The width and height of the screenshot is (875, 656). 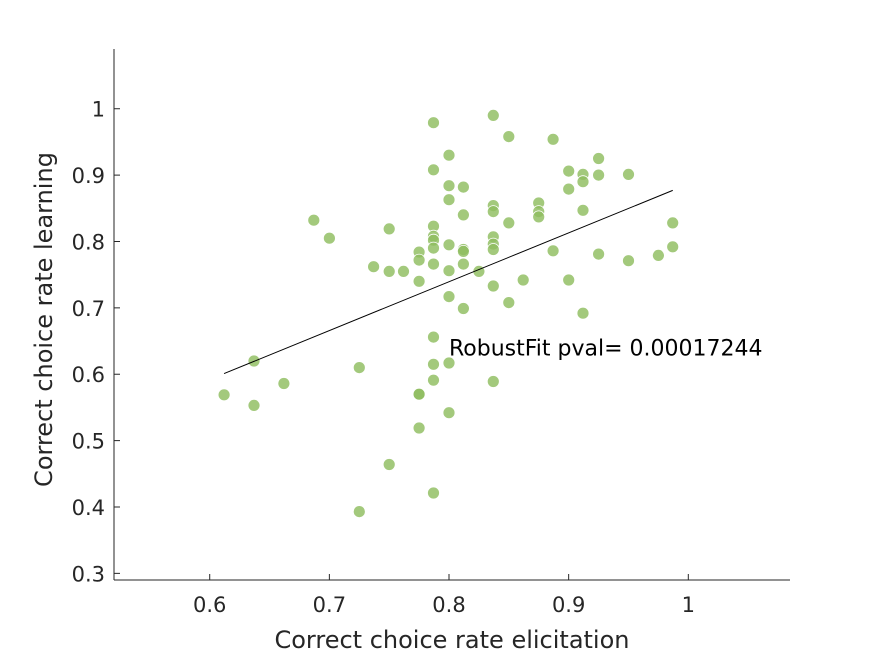 I want to click on y-tick-label: 0.3, so click(x=88, y=574).